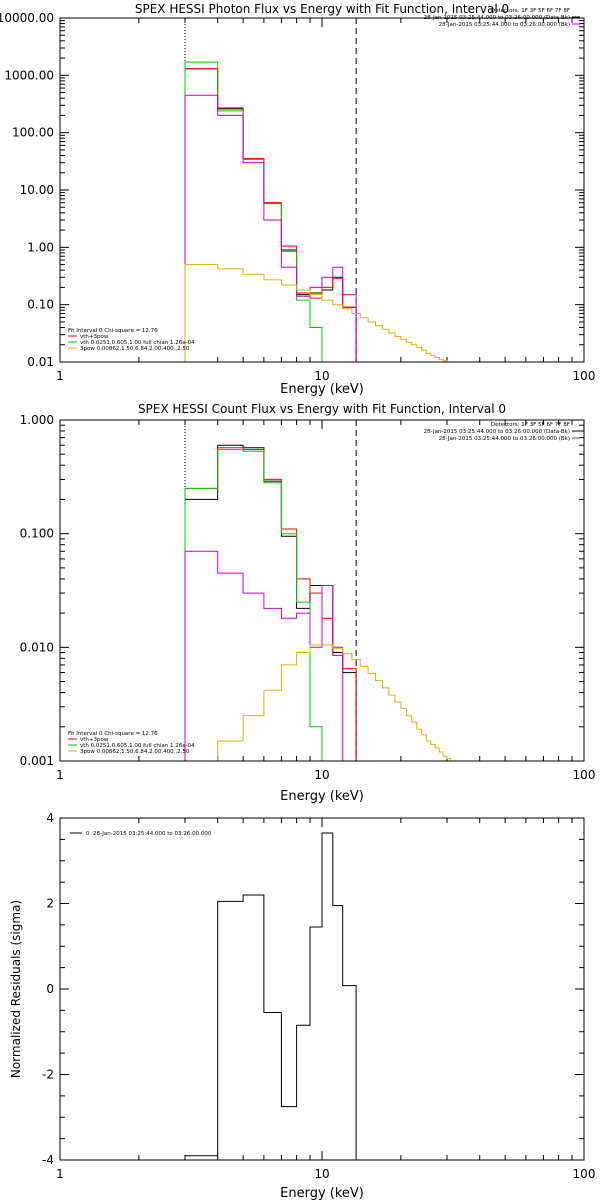 The height and width of the screenshot is (1200, 600). Describe the element at coordinates (40, 247) in the screenshot. I see `y-tick-label: 1.00` at that location.